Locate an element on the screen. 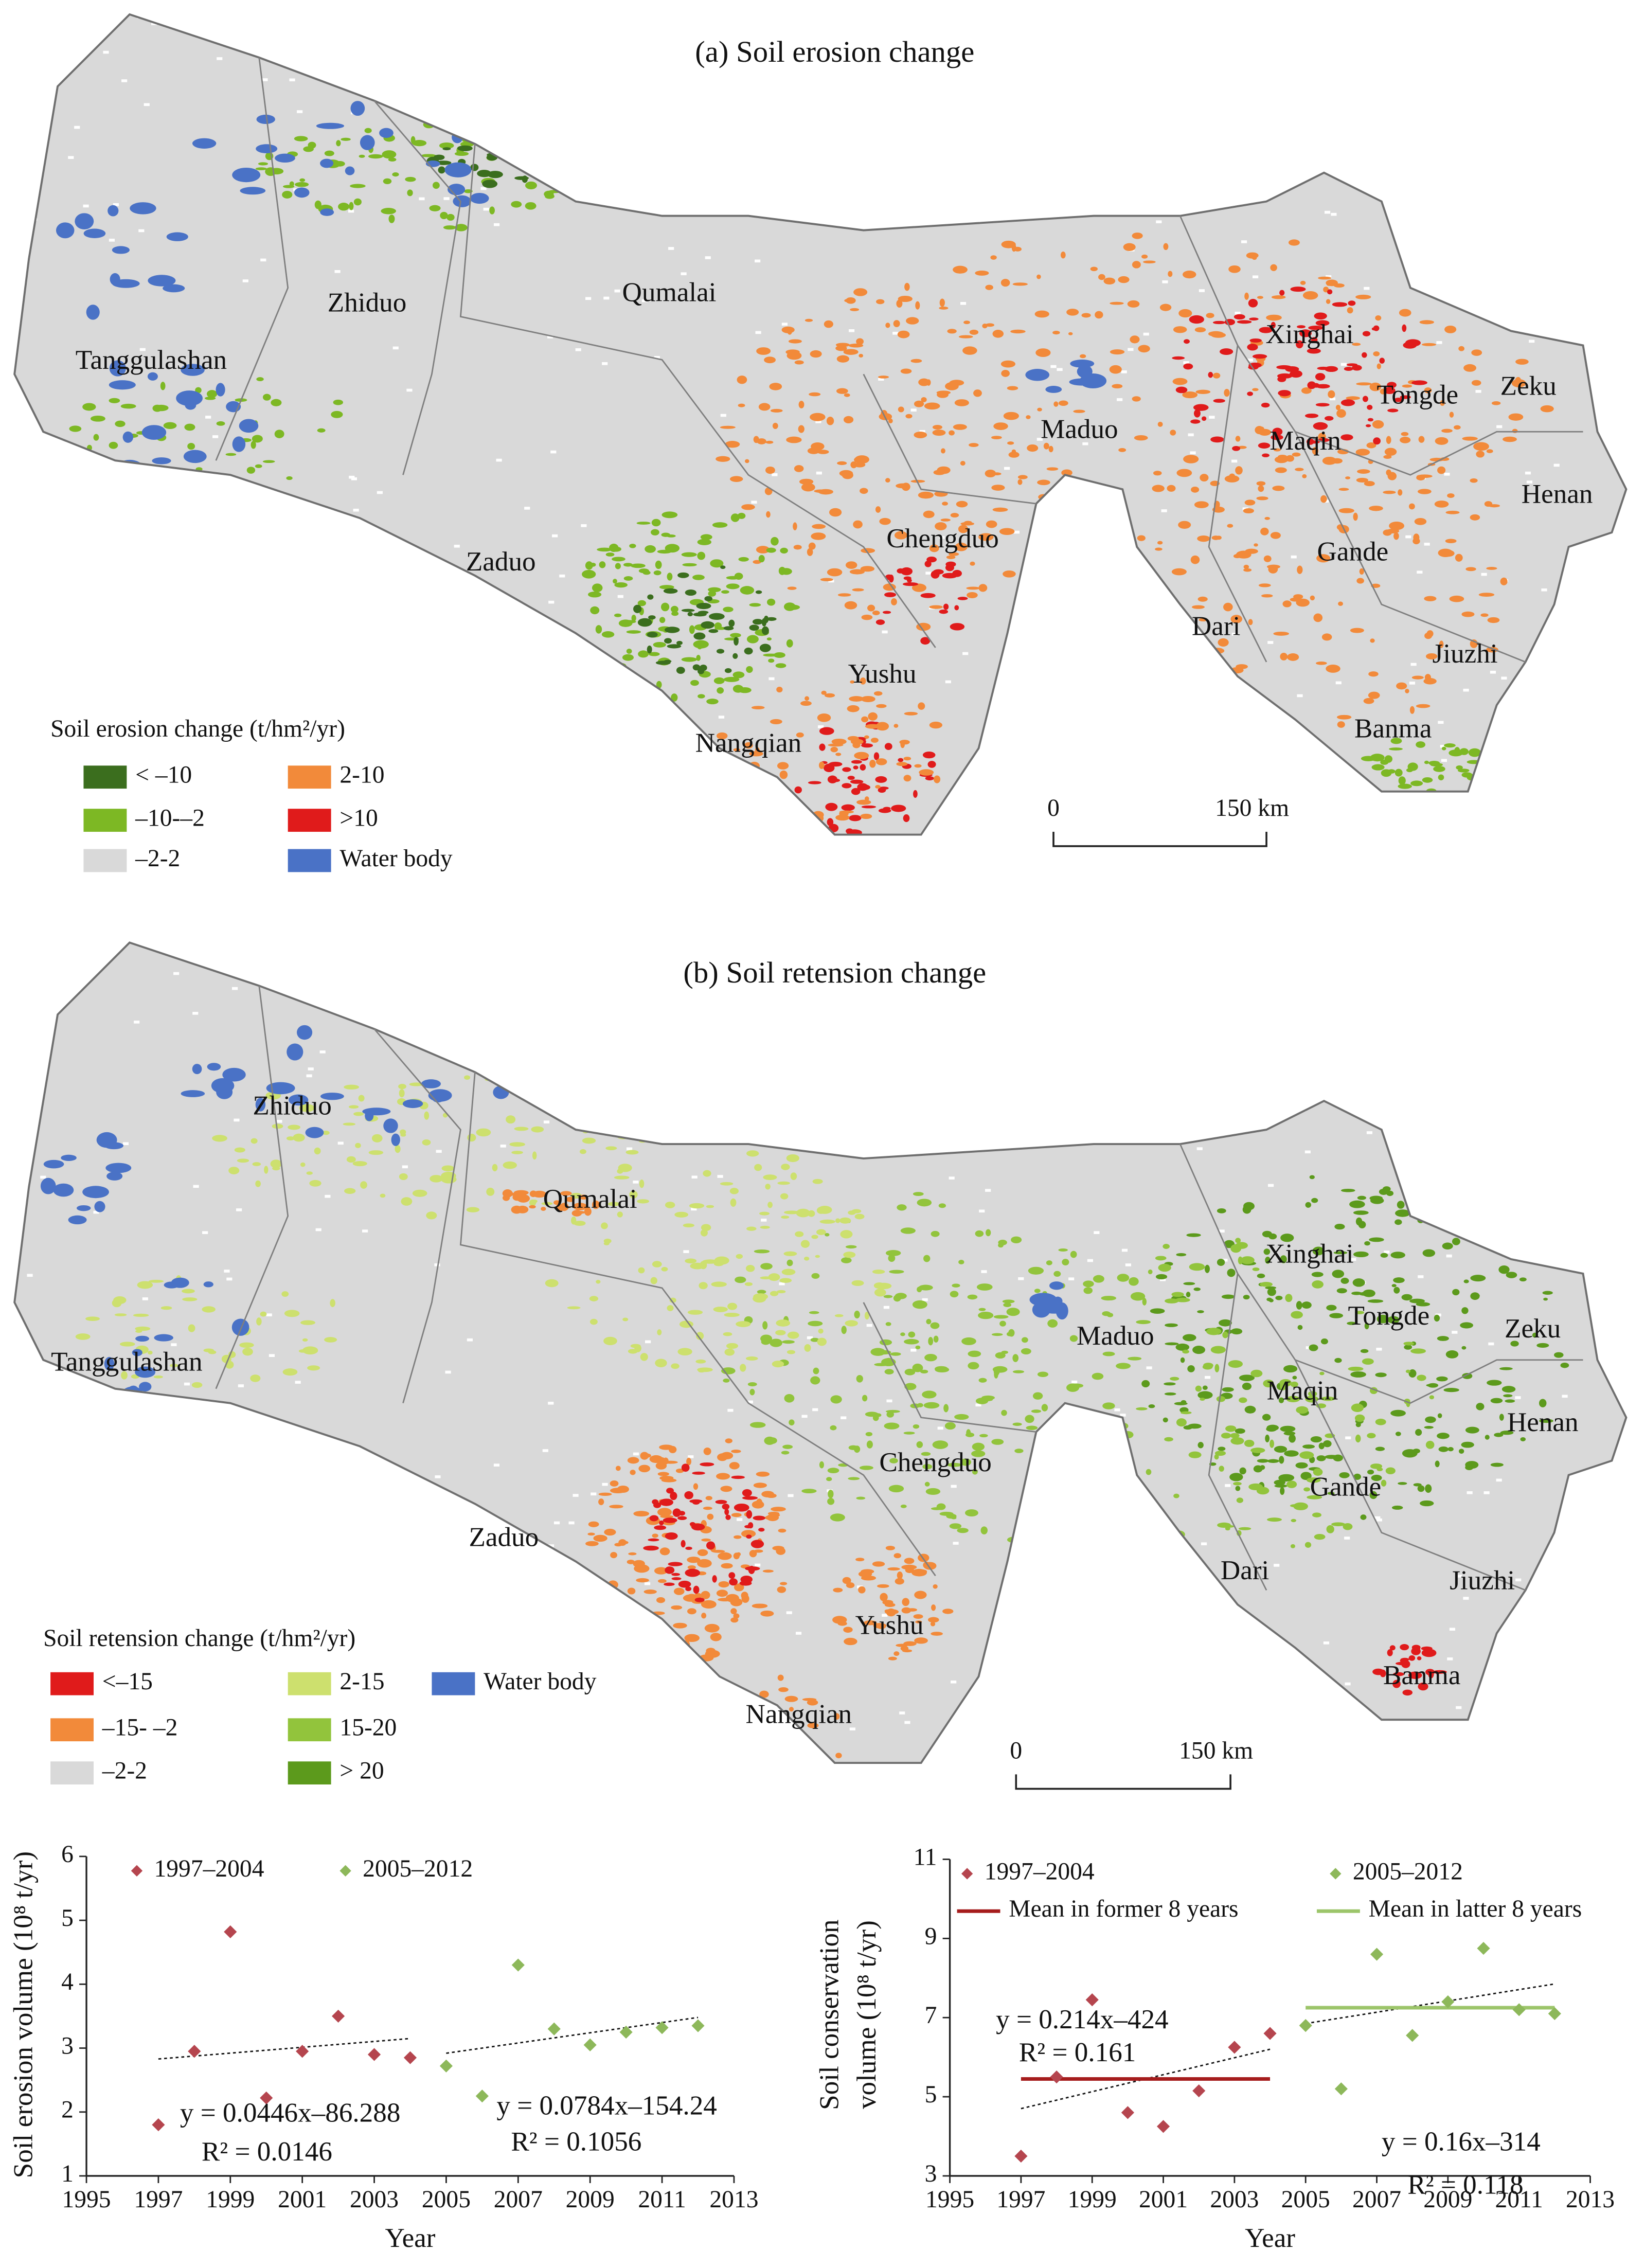 The width and height of the screenshot is (1645, 2268). legend-label: Mean in latter 8 years is located at coordinates (1475, 1909).